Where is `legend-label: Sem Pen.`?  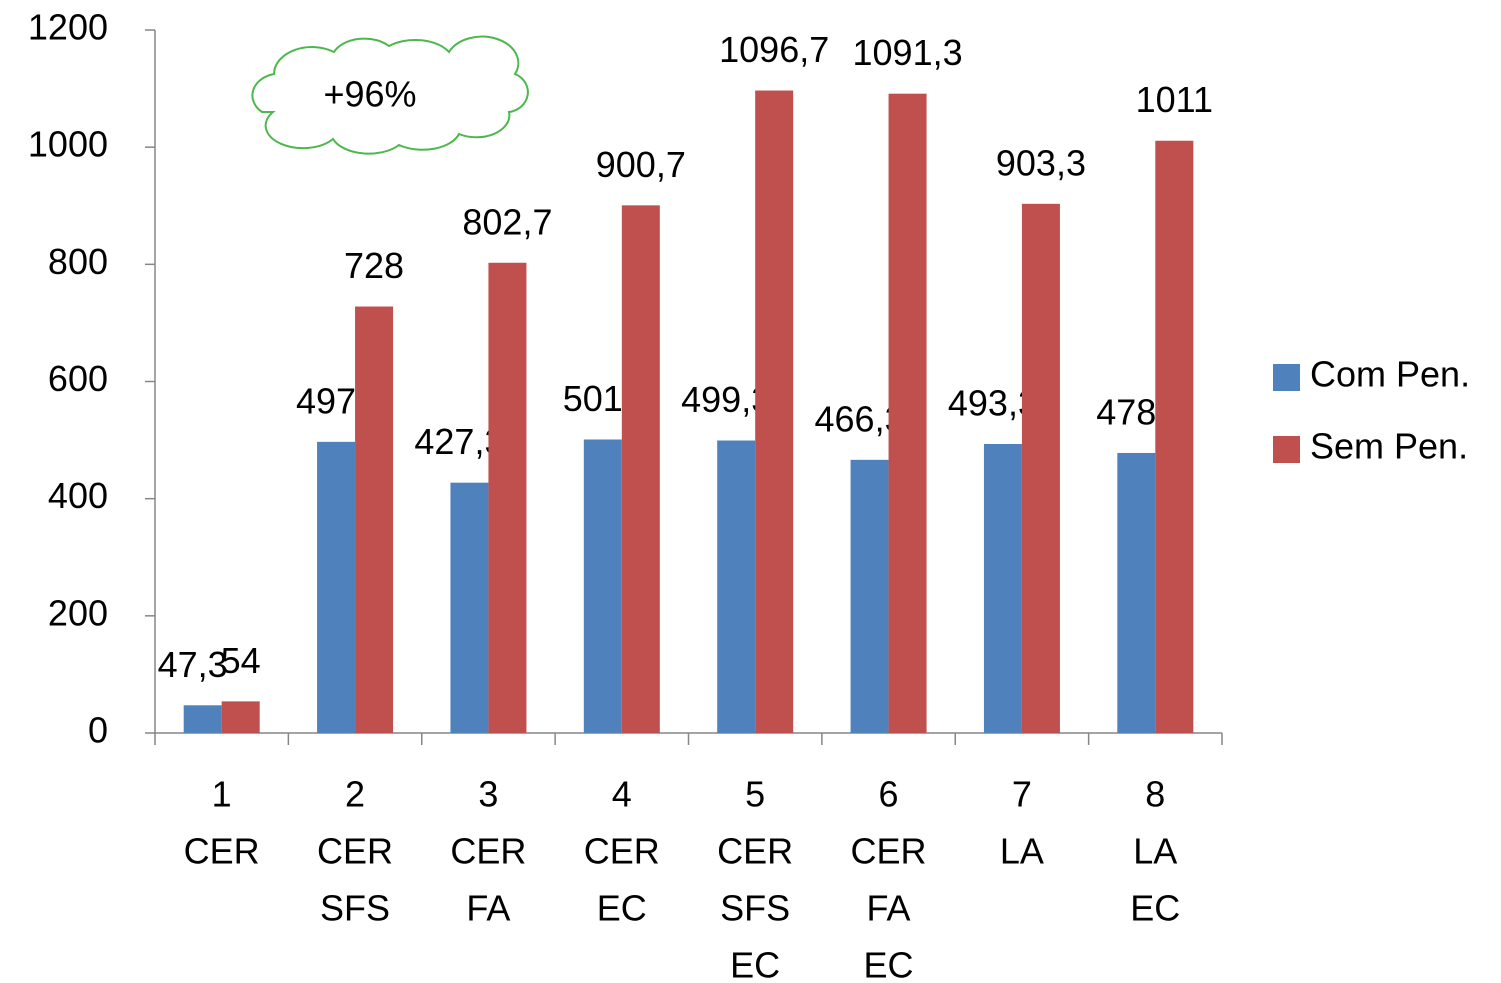
legend-label: Sem Pen. is located at coordinates (1389, 446).